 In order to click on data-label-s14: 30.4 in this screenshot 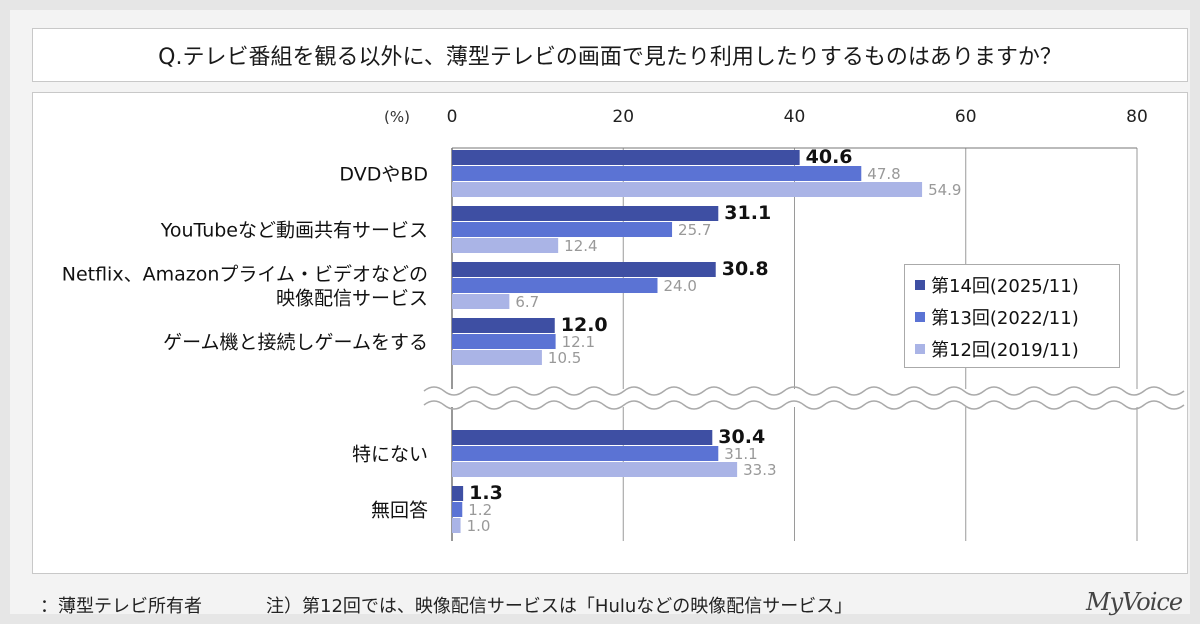, I will do `click(741, 437)`.